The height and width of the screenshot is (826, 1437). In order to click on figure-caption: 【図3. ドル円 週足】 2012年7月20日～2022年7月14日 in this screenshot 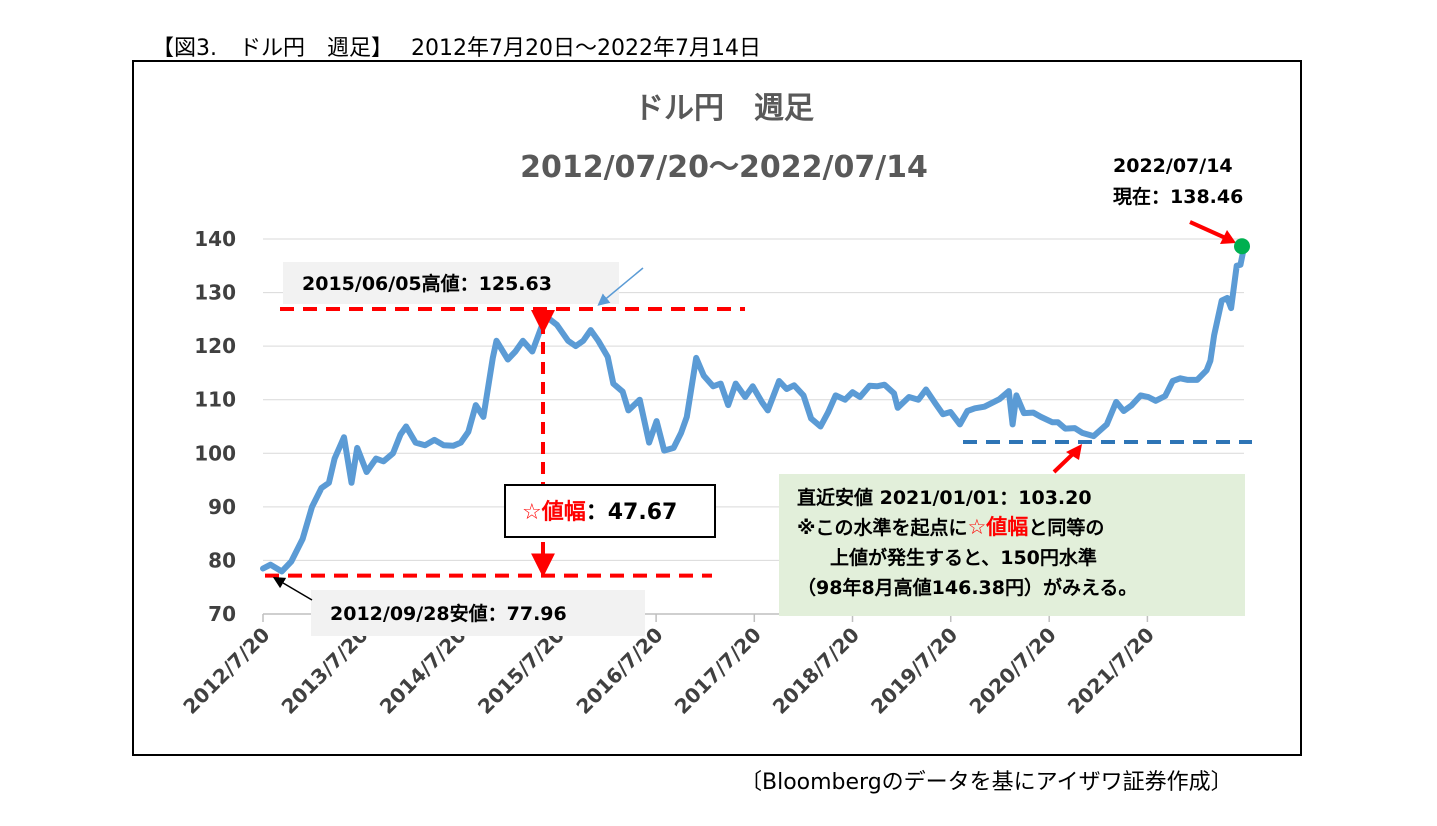, I will do `click(456, 48)`.